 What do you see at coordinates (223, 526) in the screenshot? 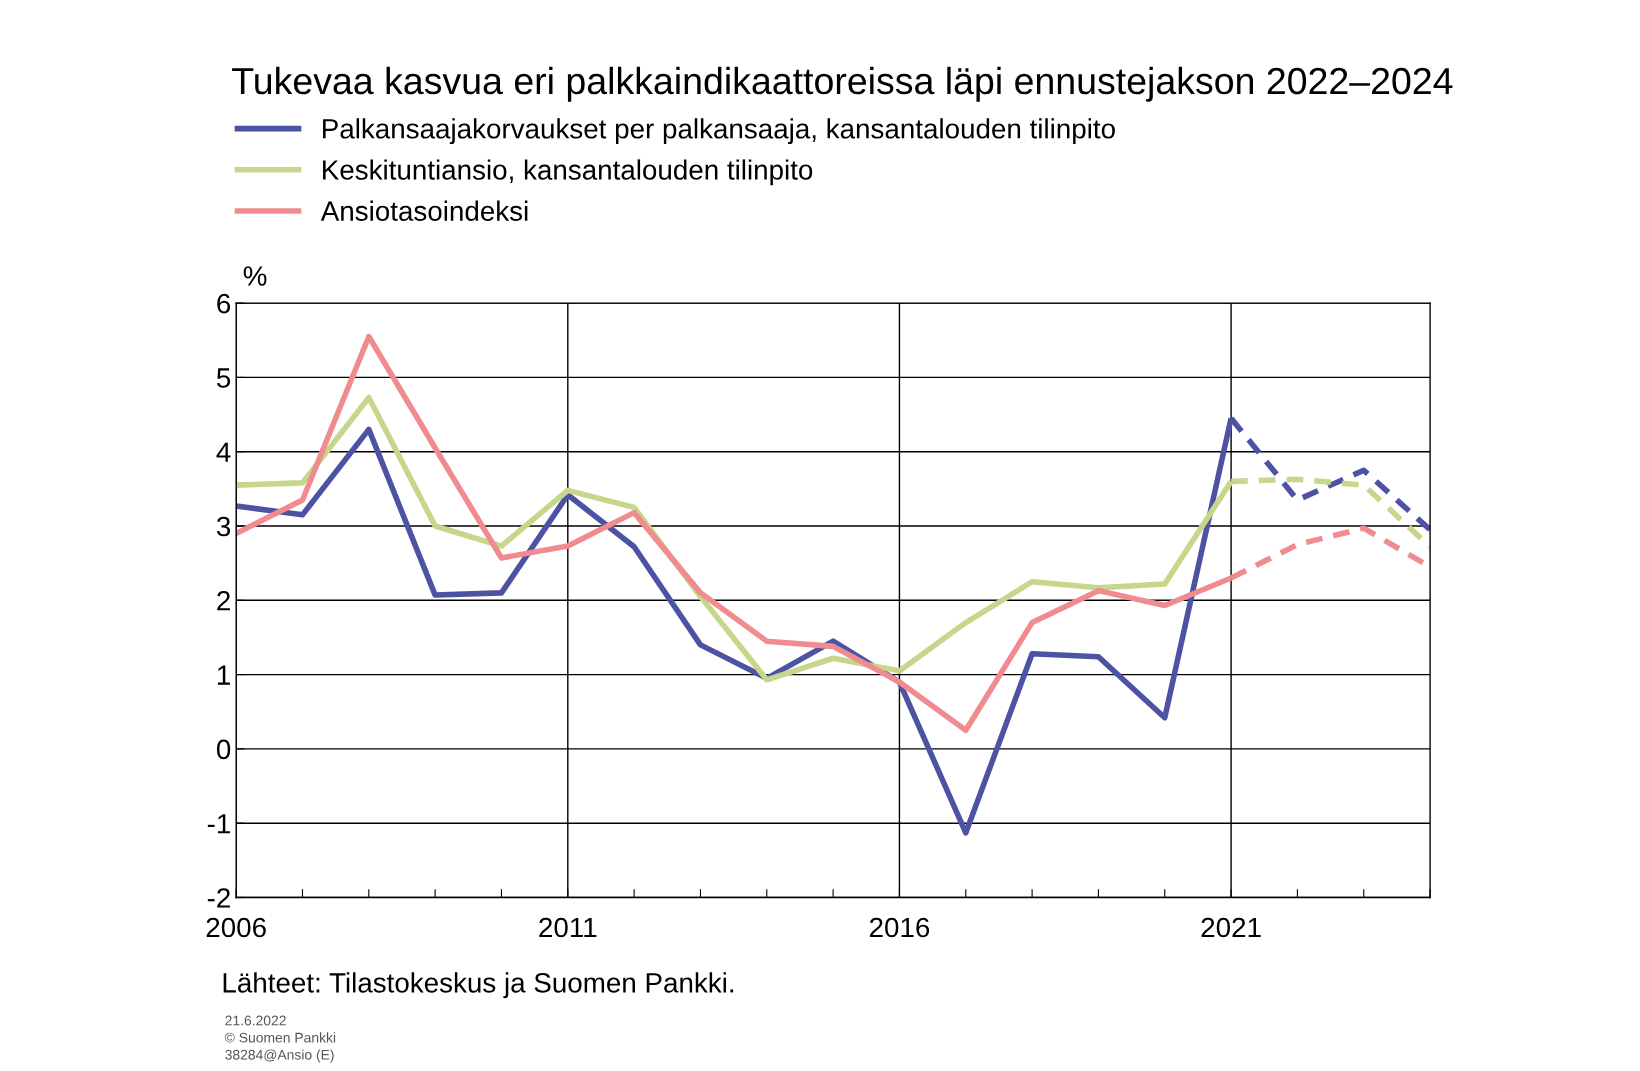
I see `y-tick-label: 3` at bounding box center [223, 526].